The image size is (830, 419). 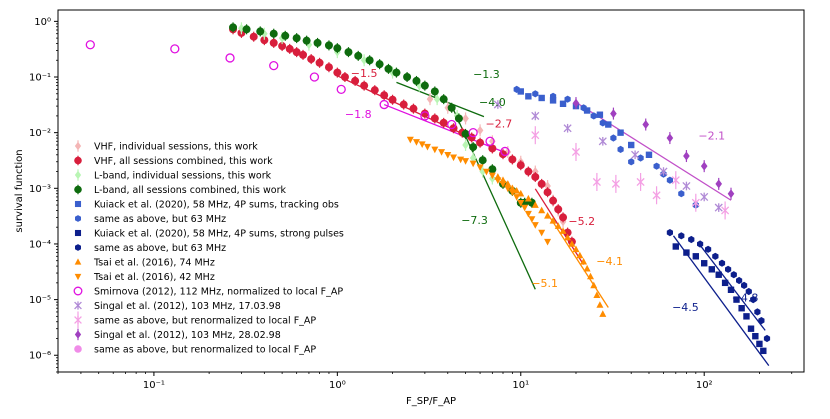 I want to click on legend-item-9: Tsai et al. (2016), 42 MHz, so click(x=144, y=277).